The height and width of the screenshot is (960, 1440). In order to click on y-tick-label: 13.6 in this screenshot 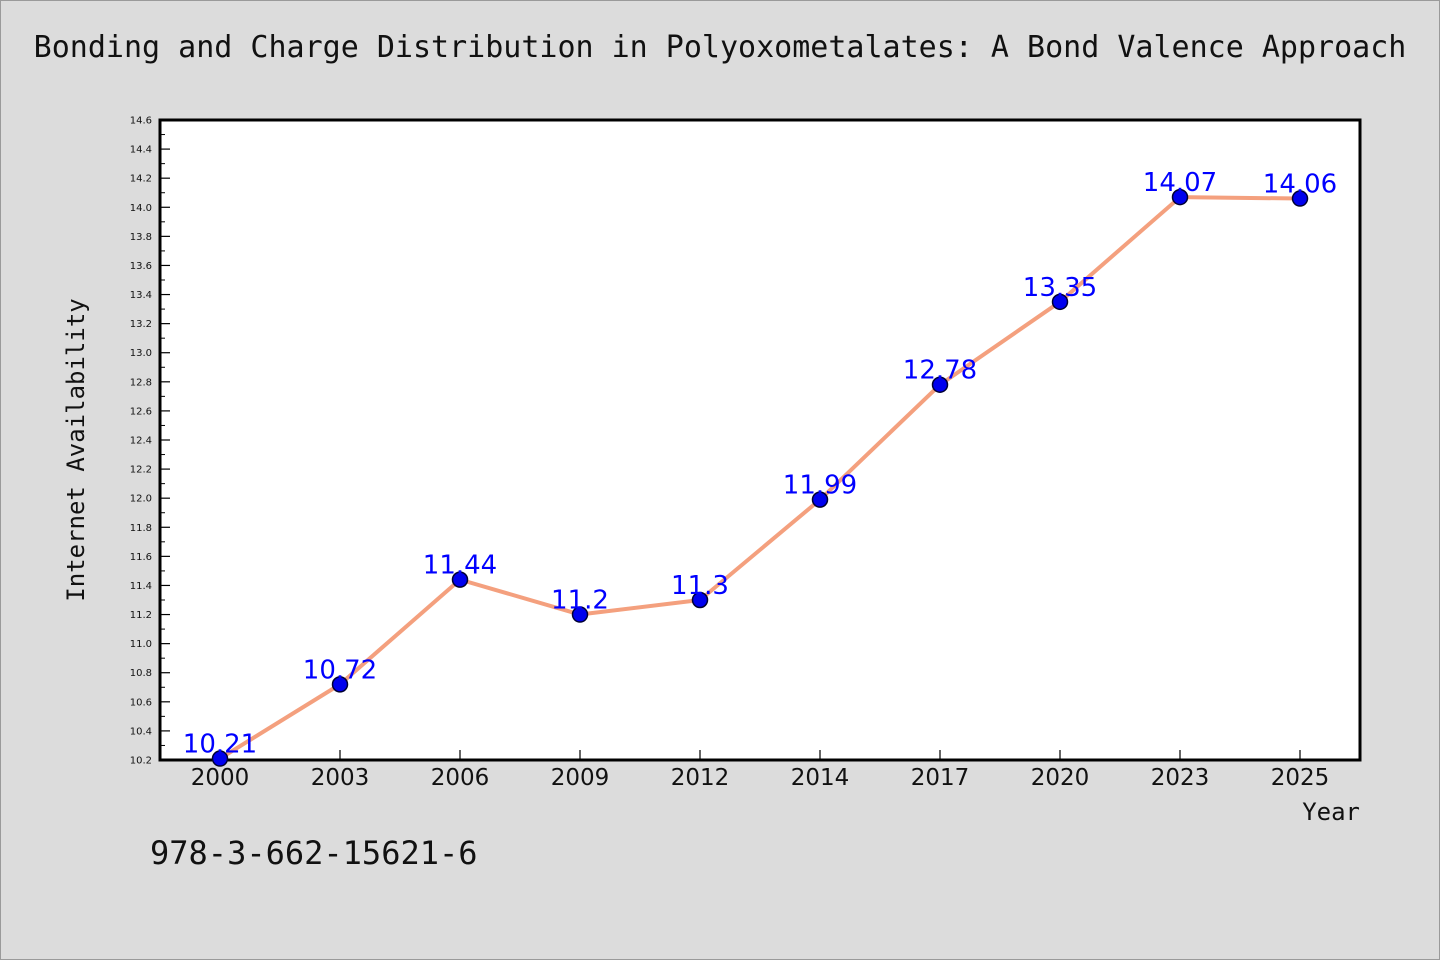, I will do `click(141, 266)`.